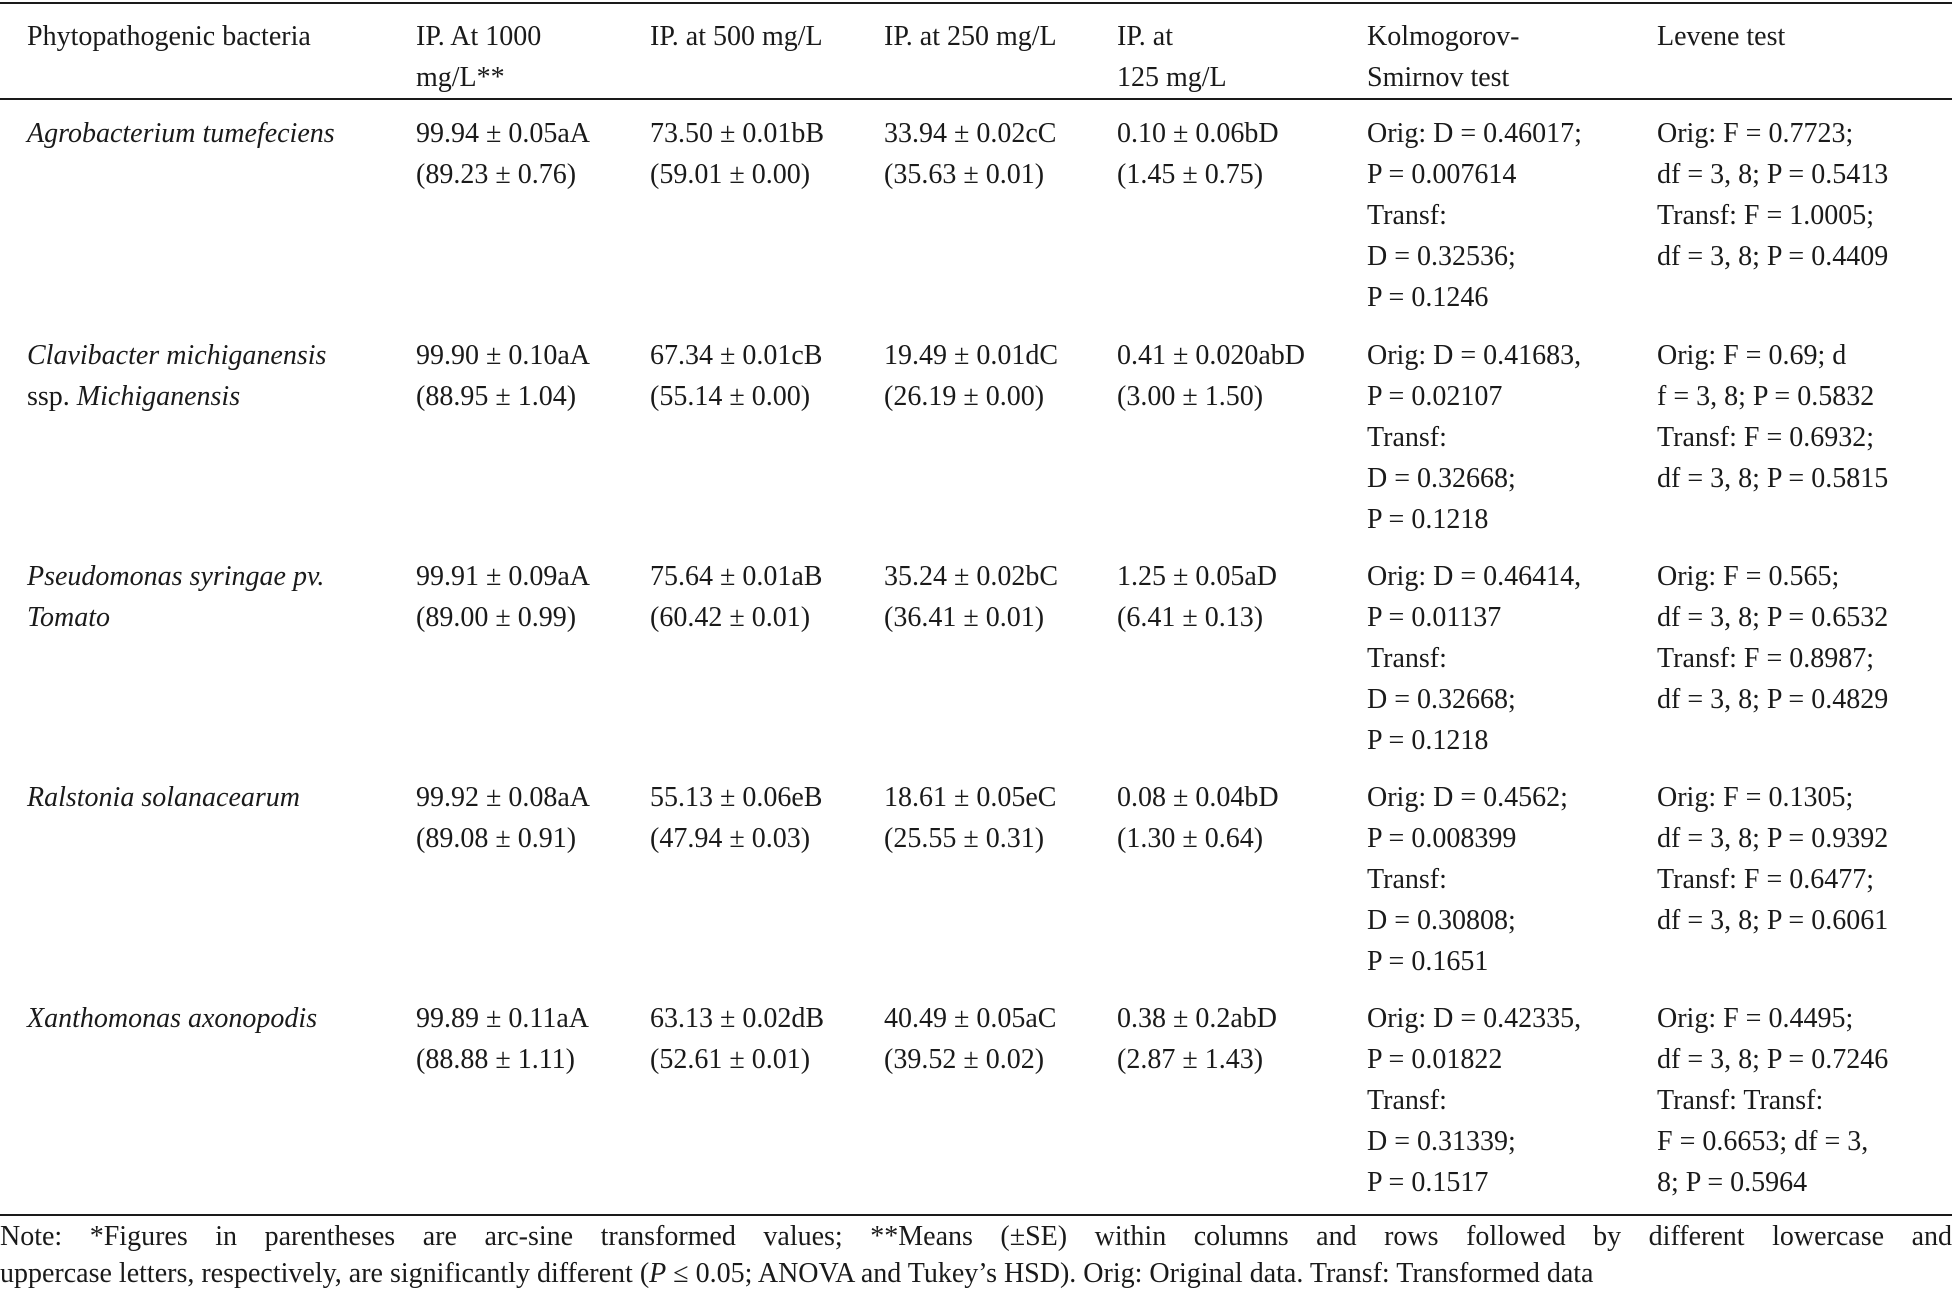 The height and width of the screenshot is (1292, 1952). Describe the element at coordinates (730, 1059) in the screenshot. I see `cell-line: (52.61 ± 0.01)` at that location.